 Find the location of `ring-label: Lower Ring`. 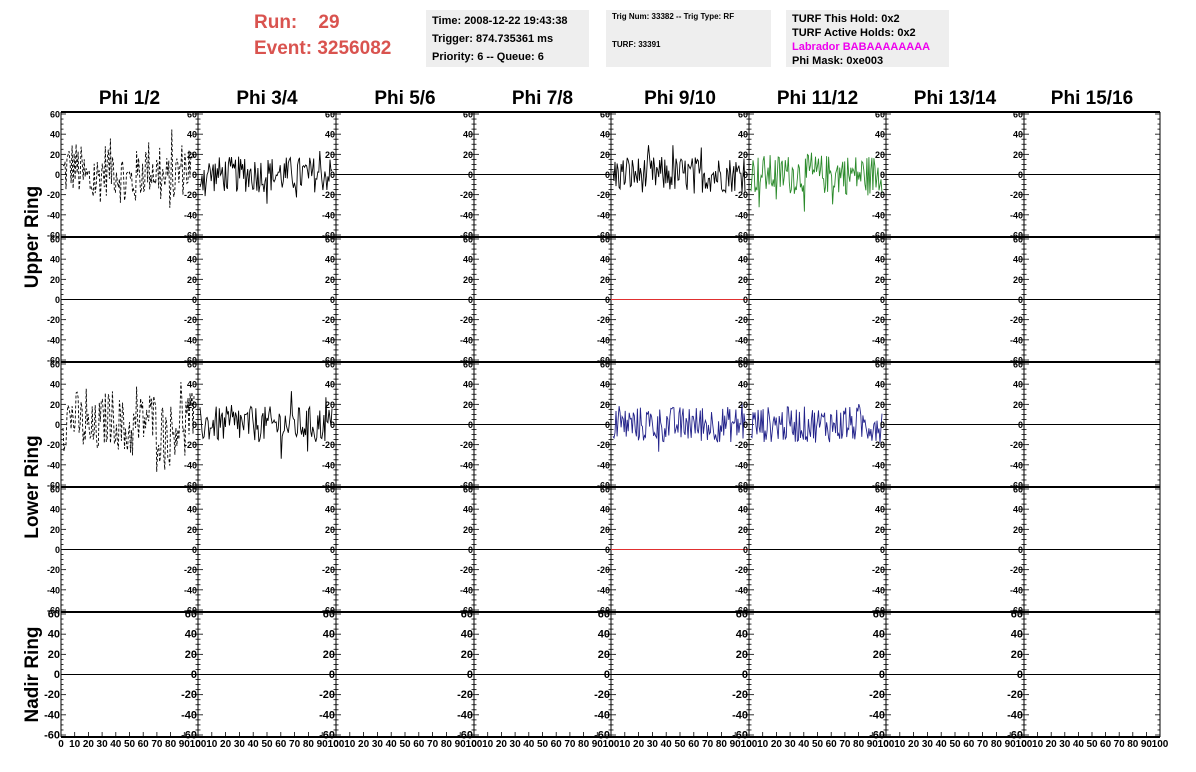

ring-label: Lower Ring is located at coordinates (32, 486).